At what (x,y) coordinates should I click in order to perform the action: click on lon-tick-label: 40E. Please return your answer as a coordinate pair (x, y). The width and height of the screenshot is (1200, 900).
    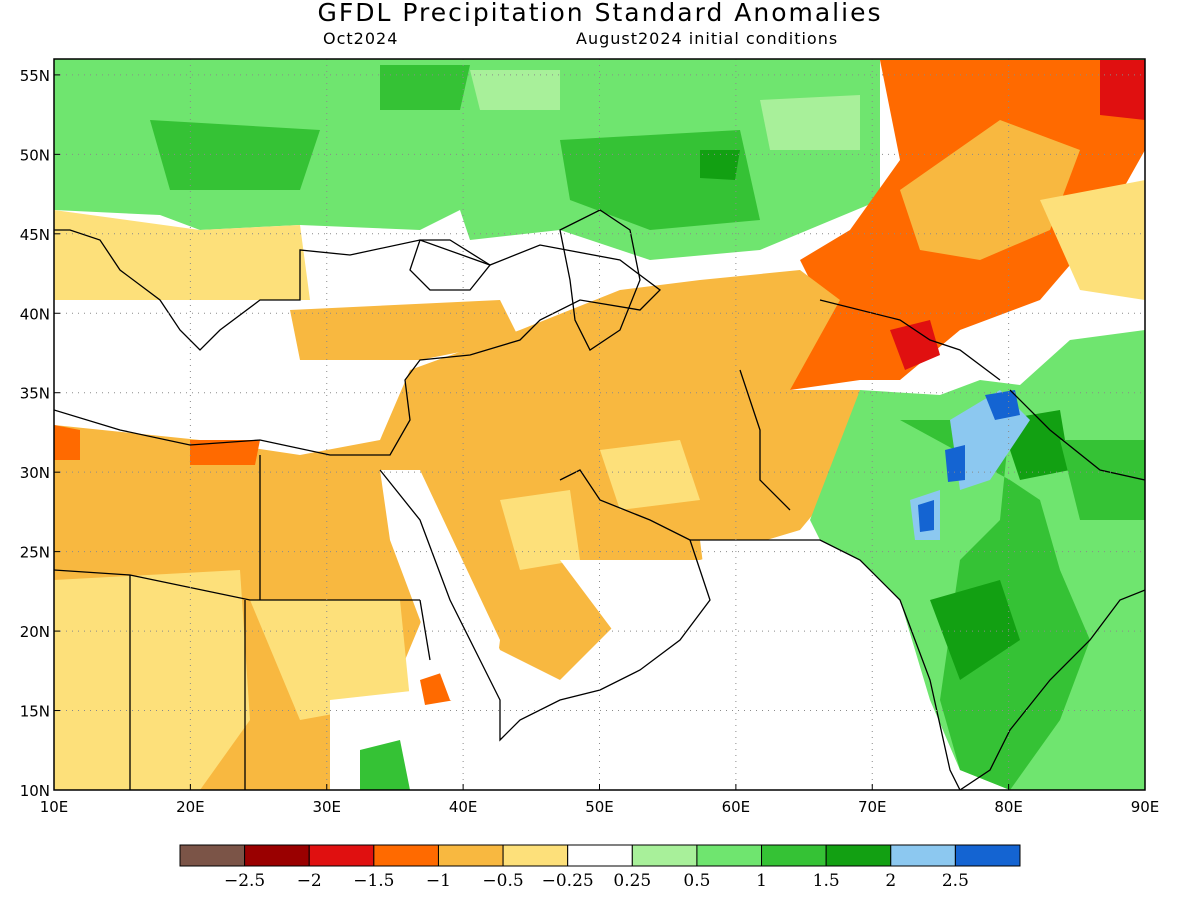
    Looking at the image, I should click on (463, 807).